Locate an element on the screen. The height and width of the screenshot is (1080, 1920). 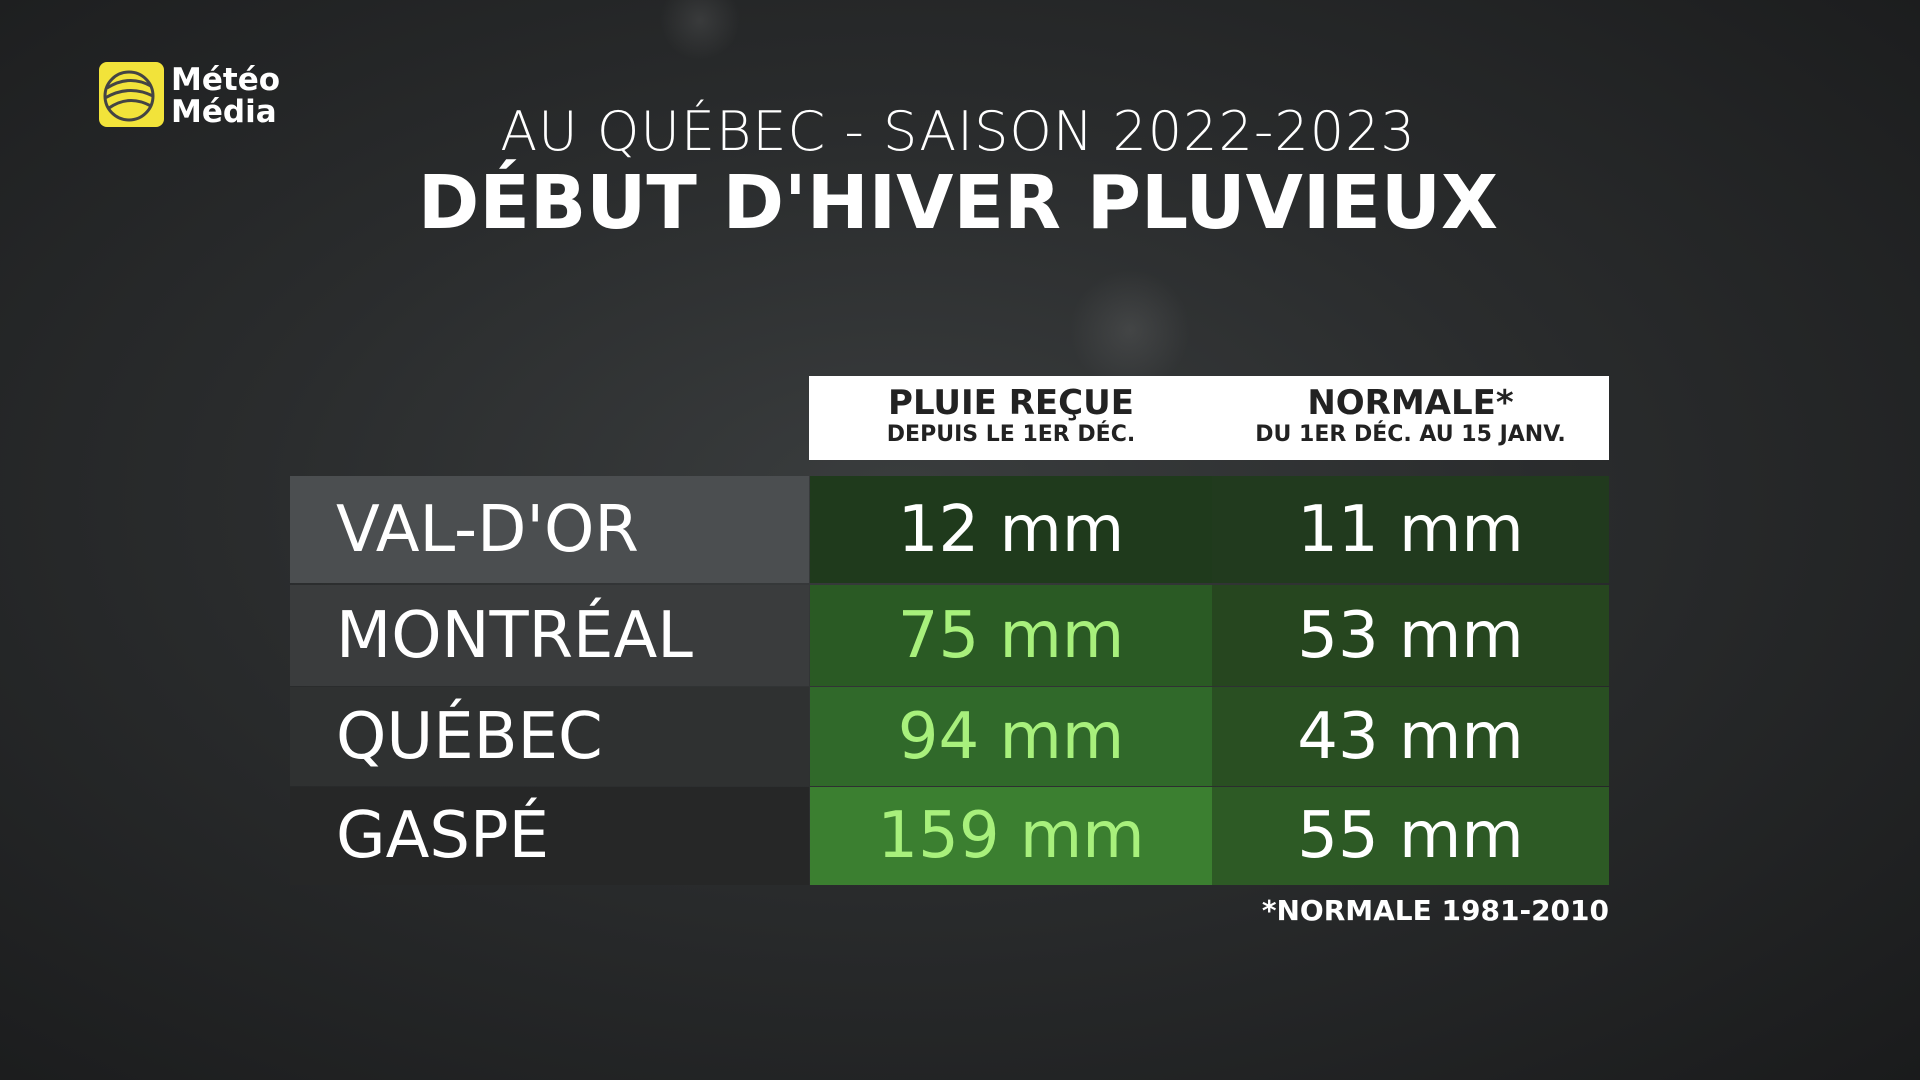
column-subtitle: DEPUIS LE 1ER DÉC. is located at coordinates (1011, 434).